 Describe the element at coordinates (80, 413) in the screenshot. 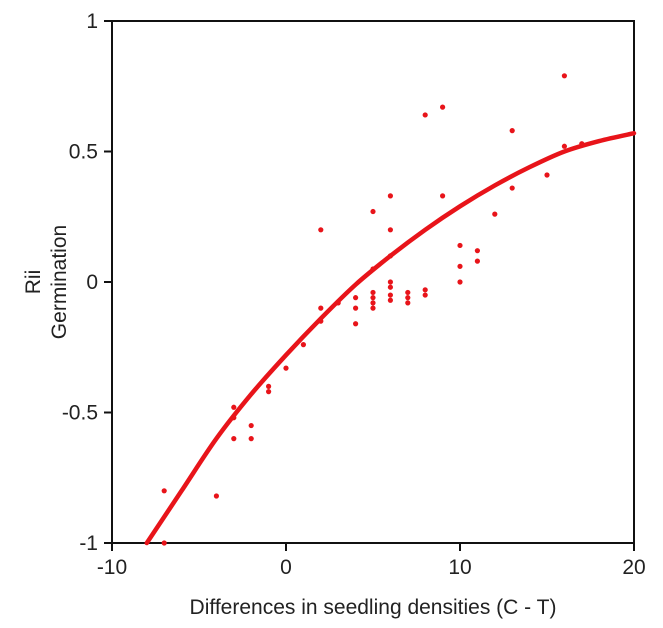

I see `y-tick-label: -0.5` at that location.